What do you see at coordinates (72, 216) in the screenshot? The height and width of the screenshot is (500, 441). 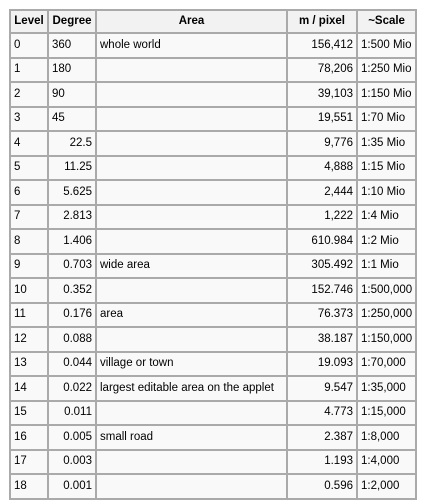 I see `cell-degree: 2.813` at bounding box center [72, 216].